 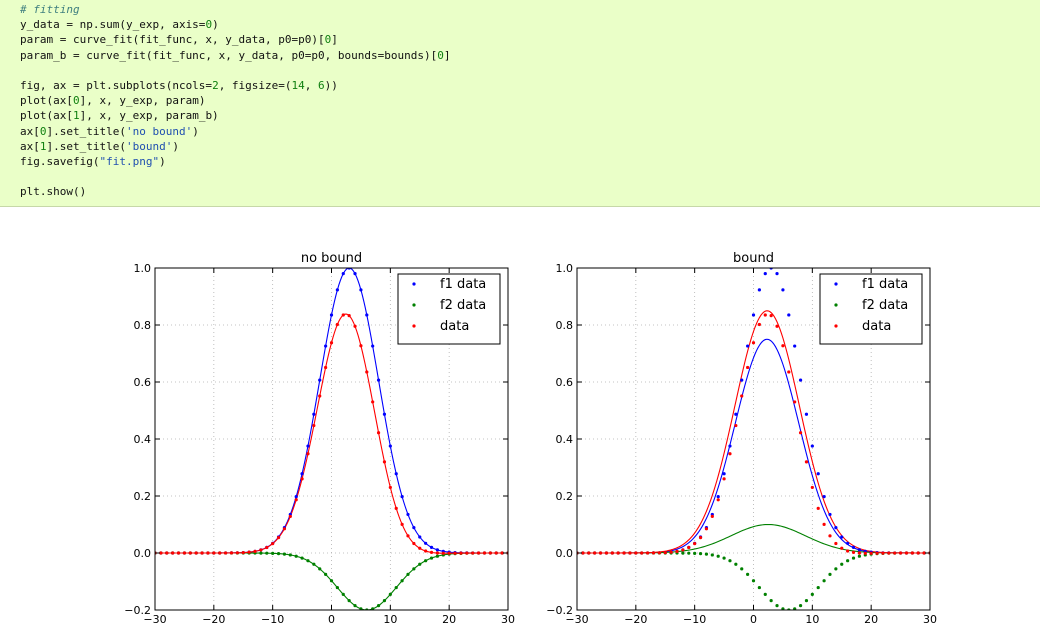 I want to click on code-token: ], x, y_exp, param_b), so click(x=149, y=116).